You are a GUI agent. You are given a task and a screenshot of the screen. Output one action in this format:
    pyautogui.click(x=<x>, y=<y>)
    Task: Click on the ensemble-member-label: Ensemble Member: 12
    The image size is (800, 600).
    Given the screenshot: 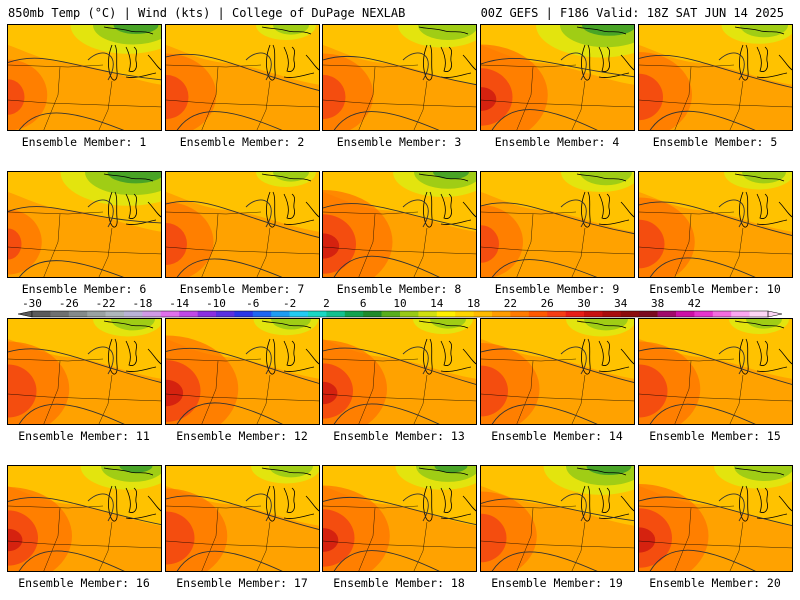 What is the action you would take?
    pyautogui.click(x=242, y=436)
    